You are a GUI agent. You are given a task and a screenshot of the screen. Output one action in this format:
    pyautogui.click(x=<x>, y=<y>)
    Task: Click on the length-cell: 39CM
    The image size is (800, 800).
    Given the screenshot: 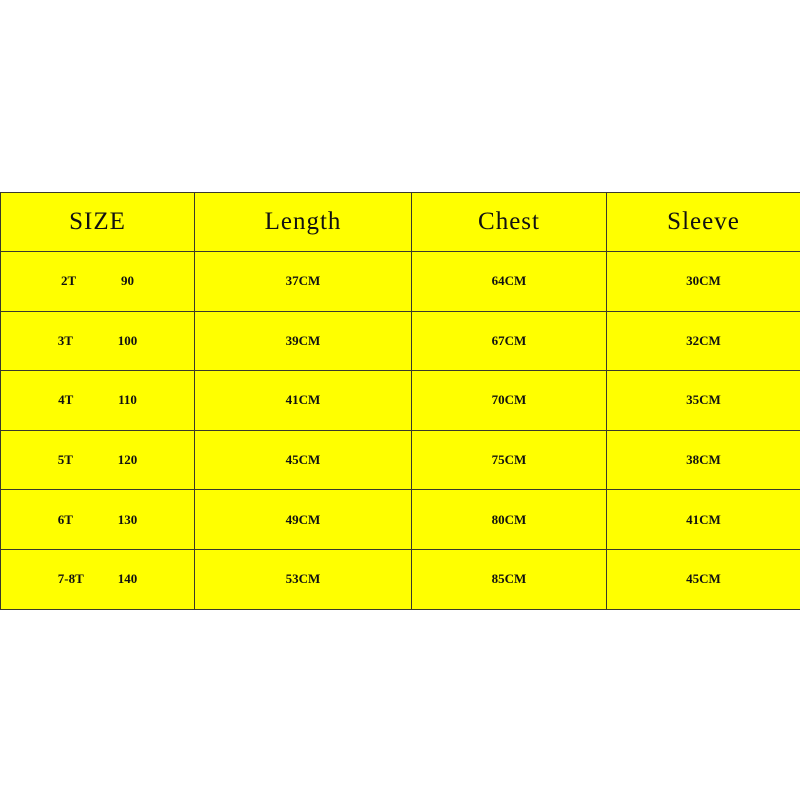 What is the action you would take?
    pyautogui.click(x=303, y=341)
    